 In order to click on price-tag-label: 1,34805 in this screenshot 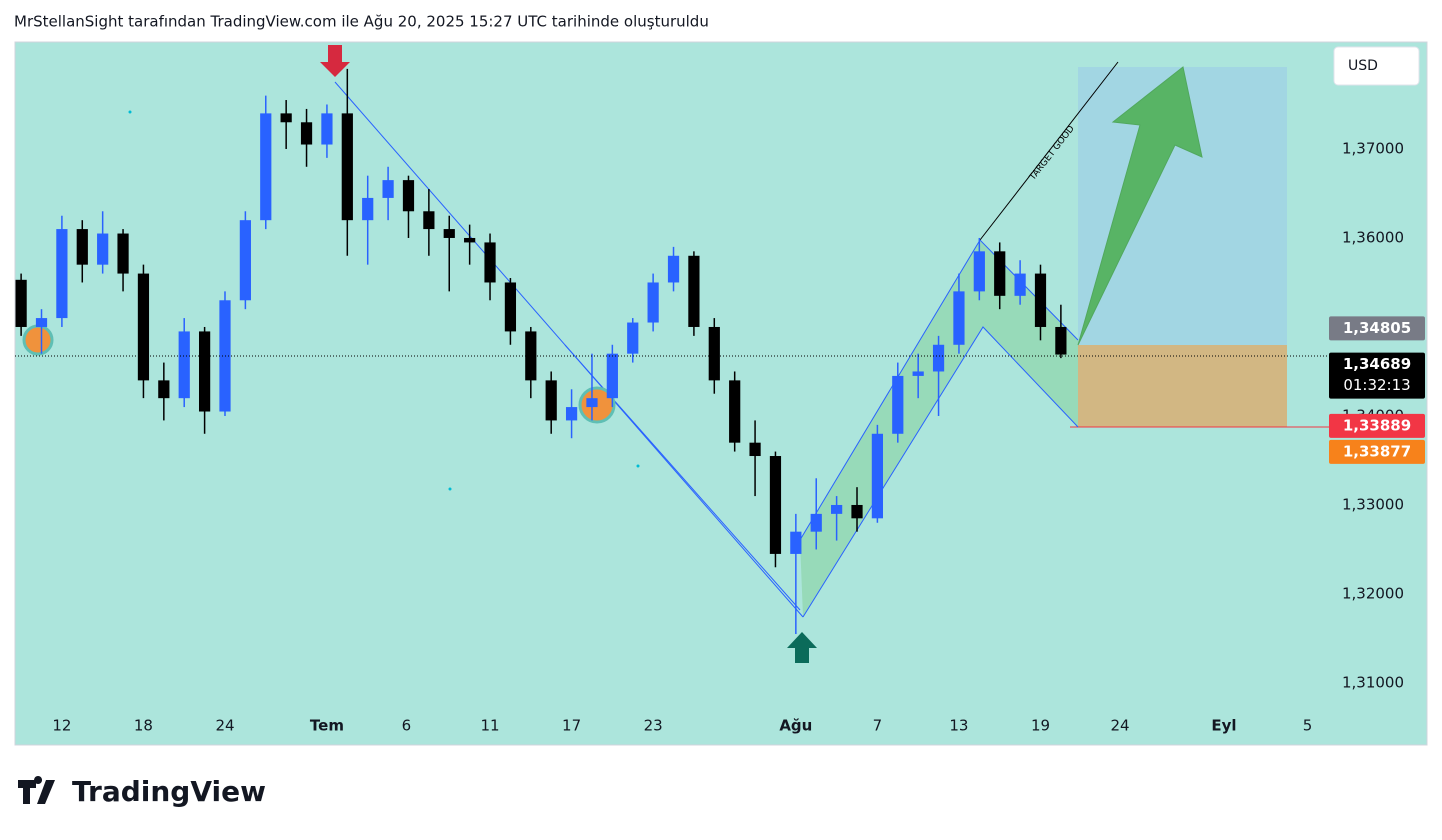, I will do `click(1377, 328)`.